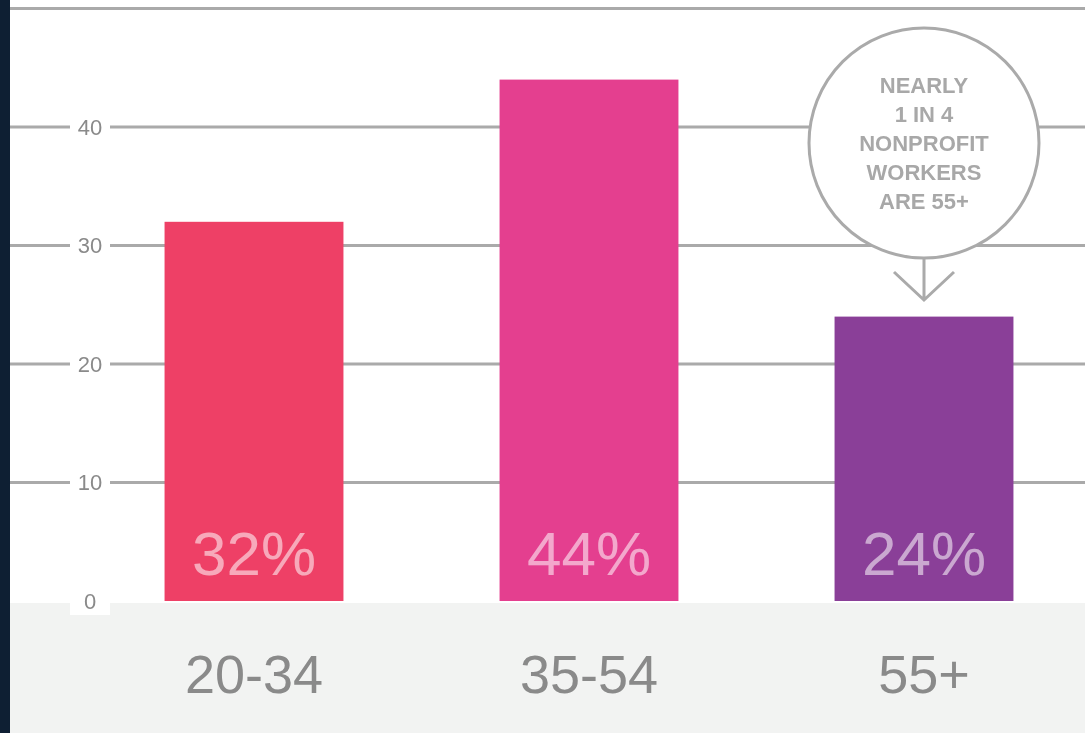 This screenshot has width=1085, height=733. What do you see at coordinates (924, 553) in the screenshot?
I see `data-label: 24%` at bounding box center [924, 553].